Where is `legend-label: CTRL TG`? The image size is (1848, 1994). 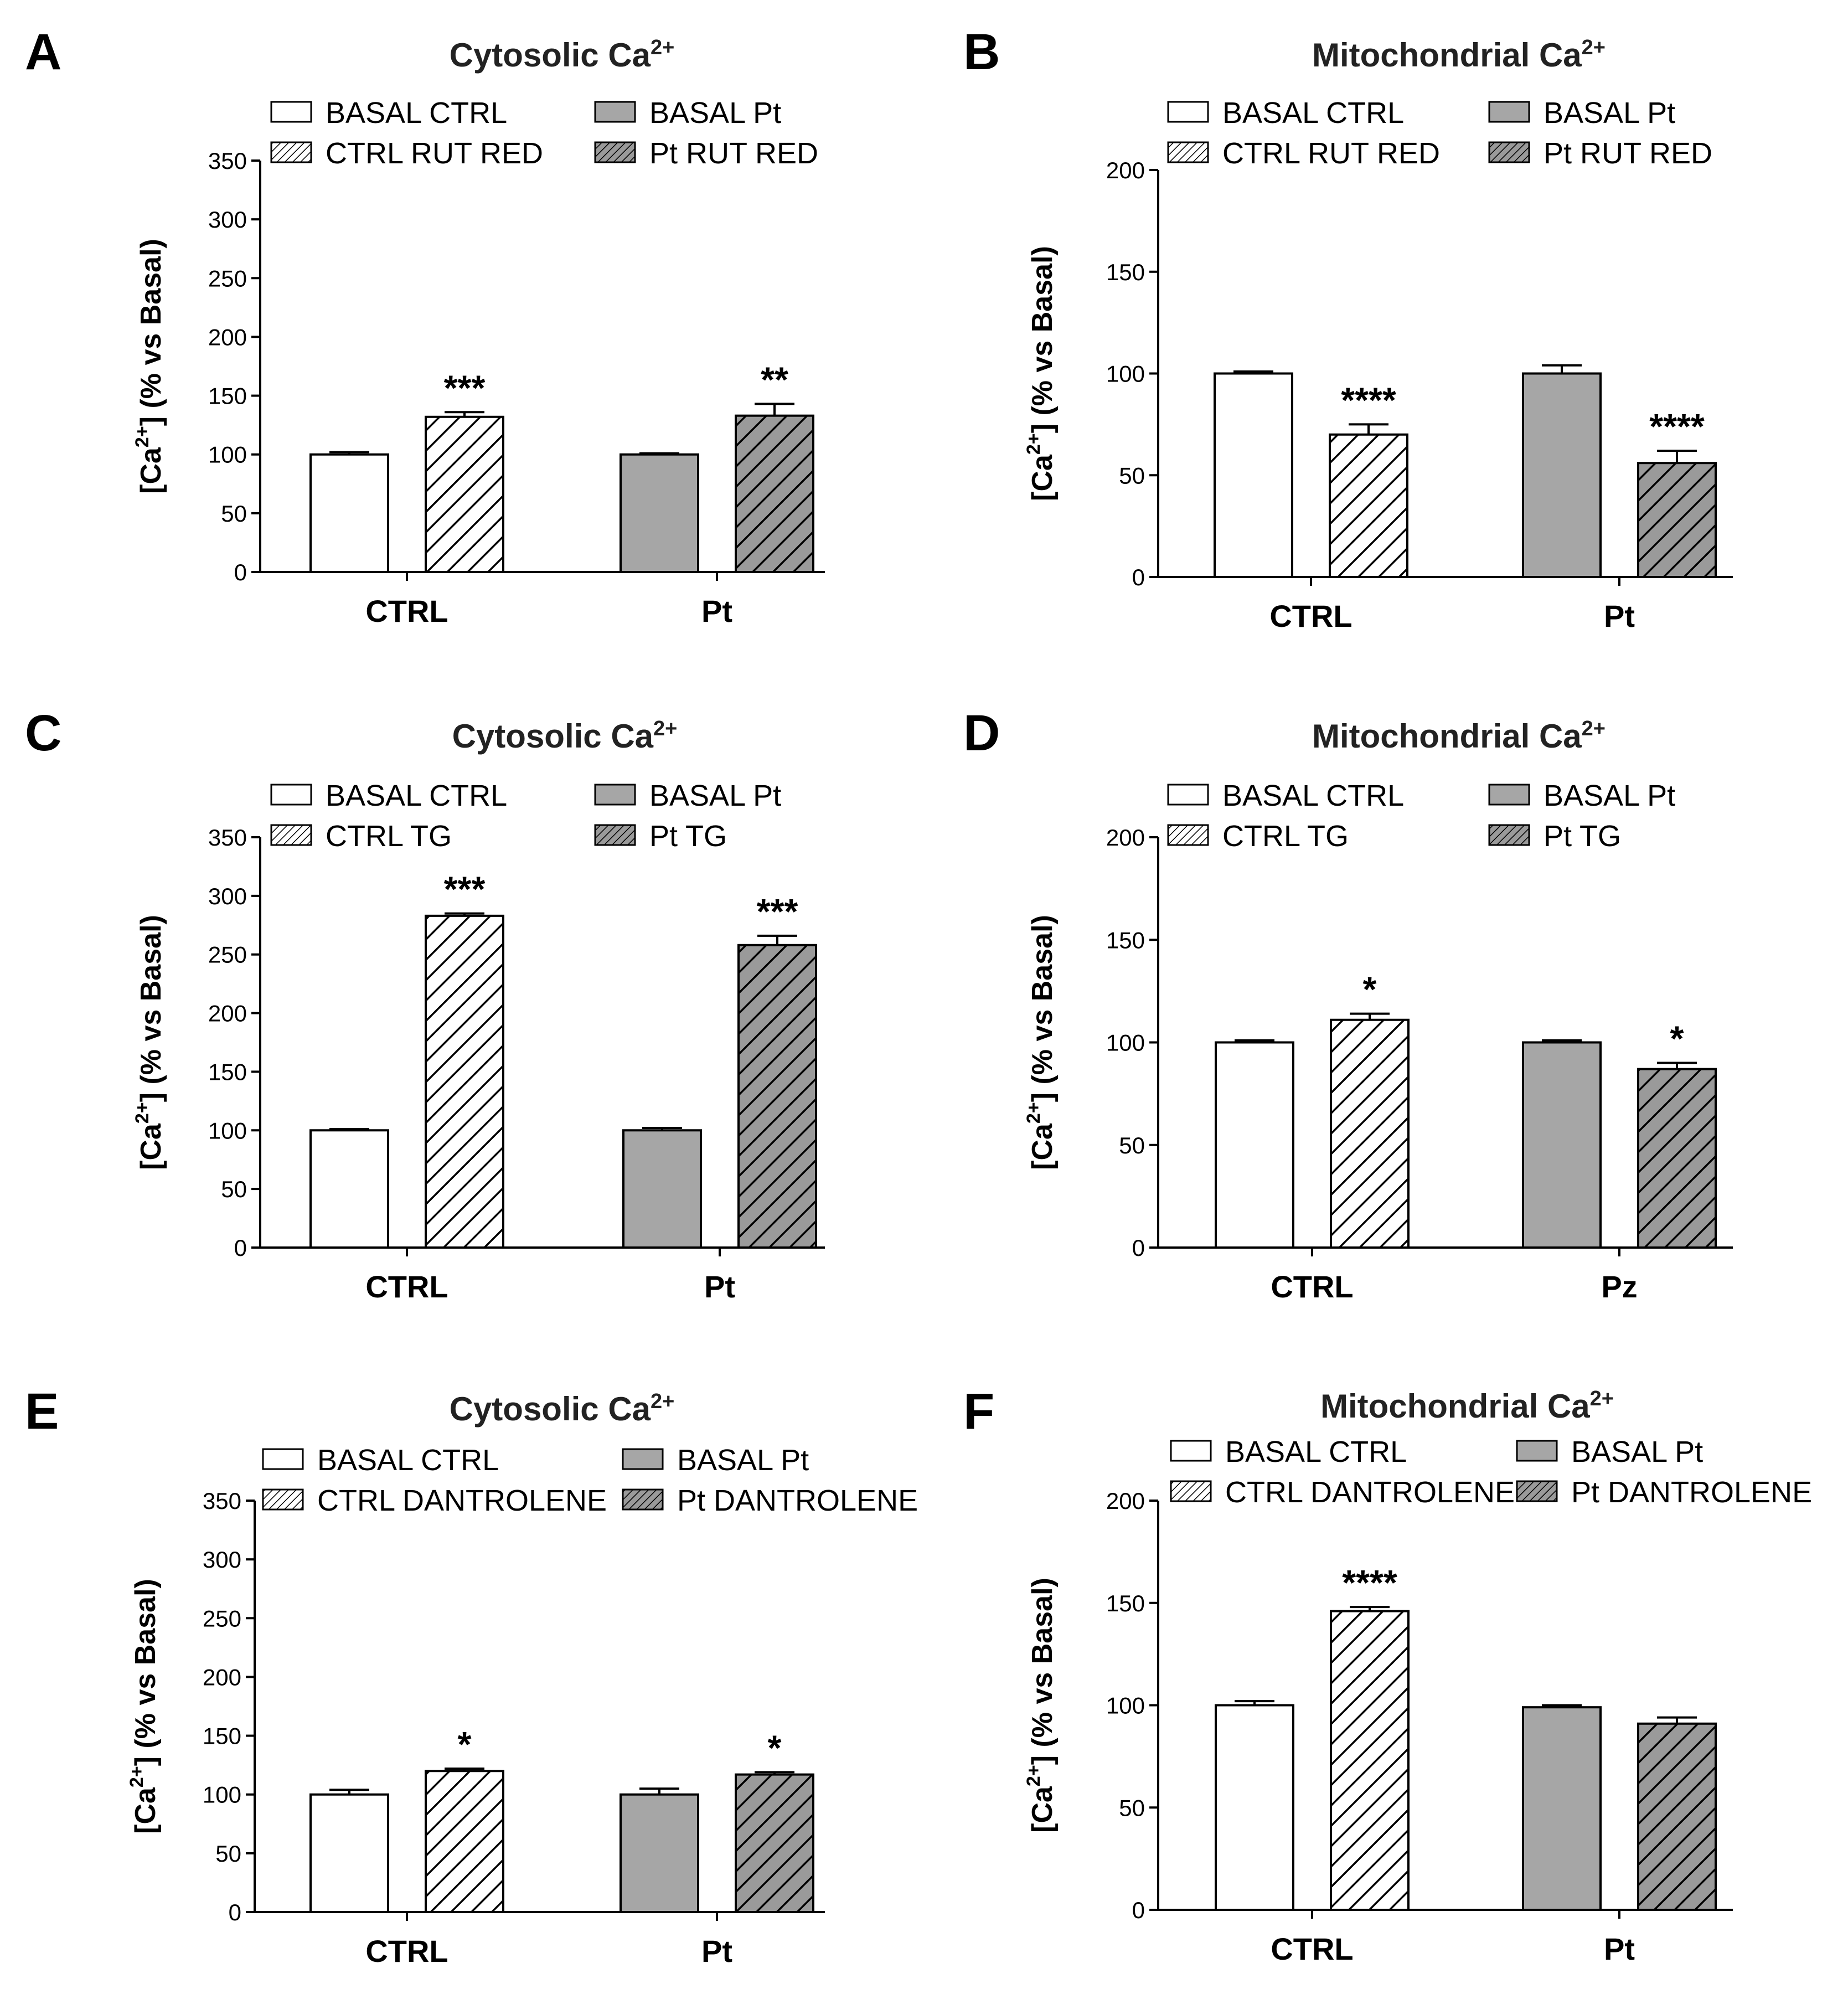 legend-label: CTRL TG is located at coordinates (389, 837).